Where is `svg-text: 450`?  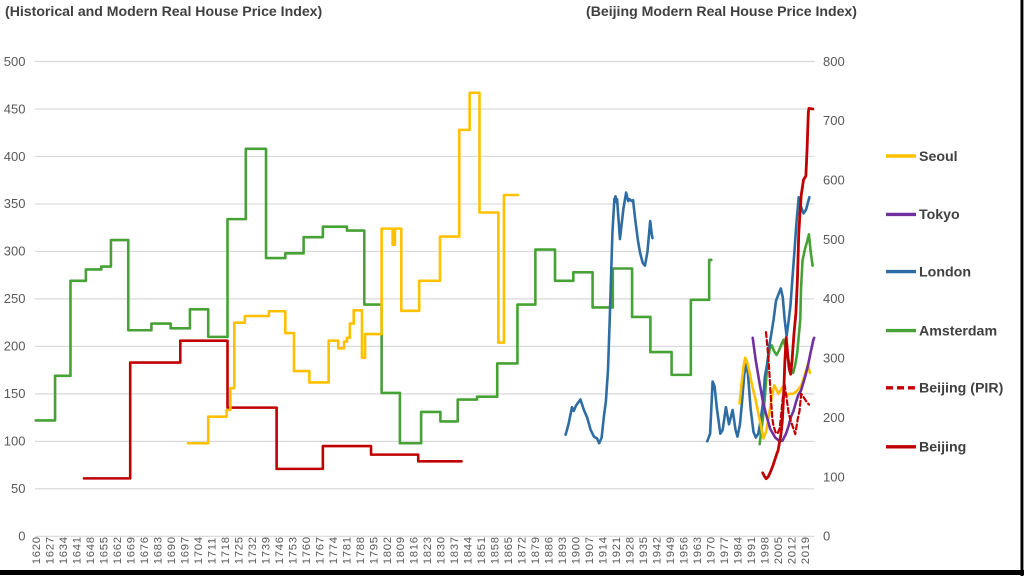 svg-text: 450 is located at coordinates (15, 108).